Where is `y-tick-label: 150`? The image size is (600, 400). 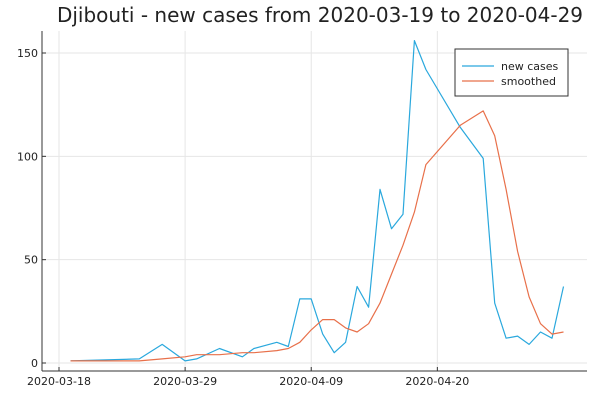 y-tick-label: 150 is located at coordinates (27, 53).